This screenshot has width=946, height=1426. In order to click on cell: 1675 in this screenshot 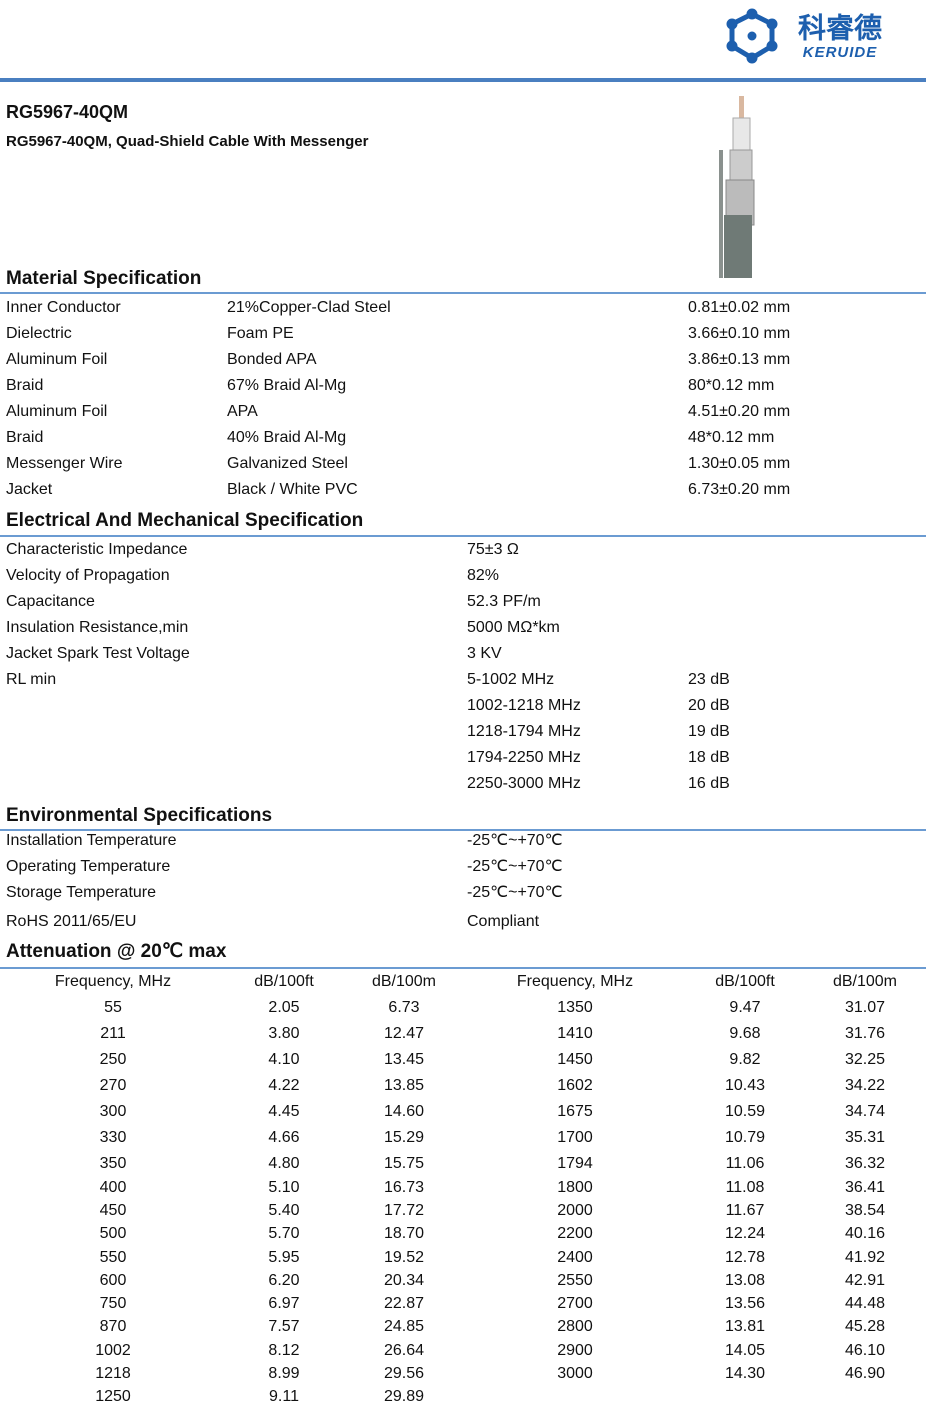, I will do `click(575, 1111)`.